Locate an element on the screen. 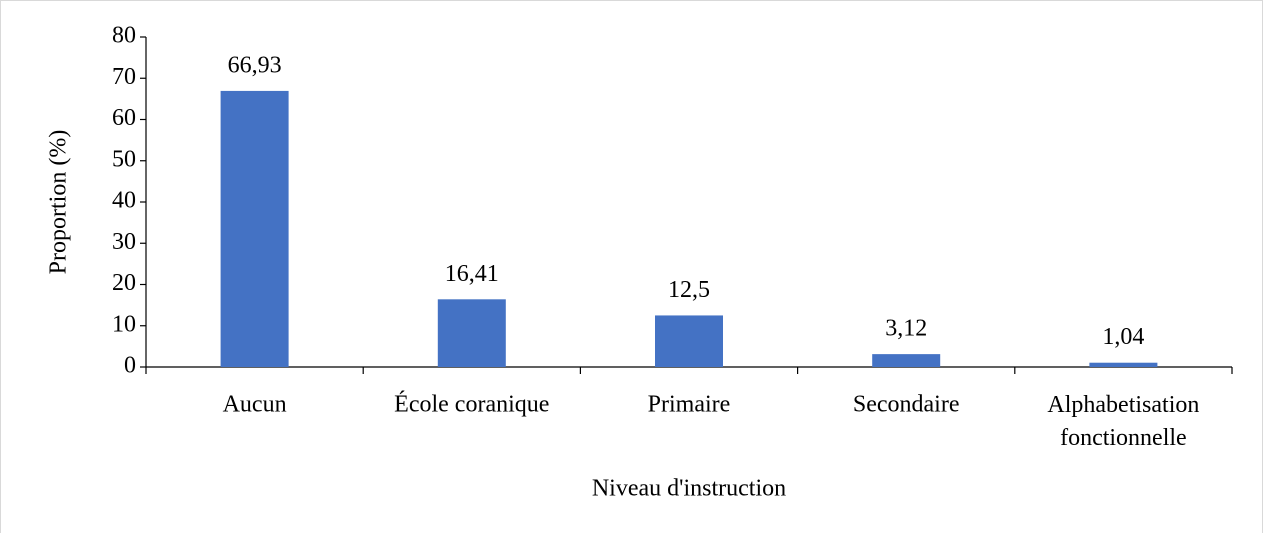  value-label: 3,12 is located at coordinates (906, 329).